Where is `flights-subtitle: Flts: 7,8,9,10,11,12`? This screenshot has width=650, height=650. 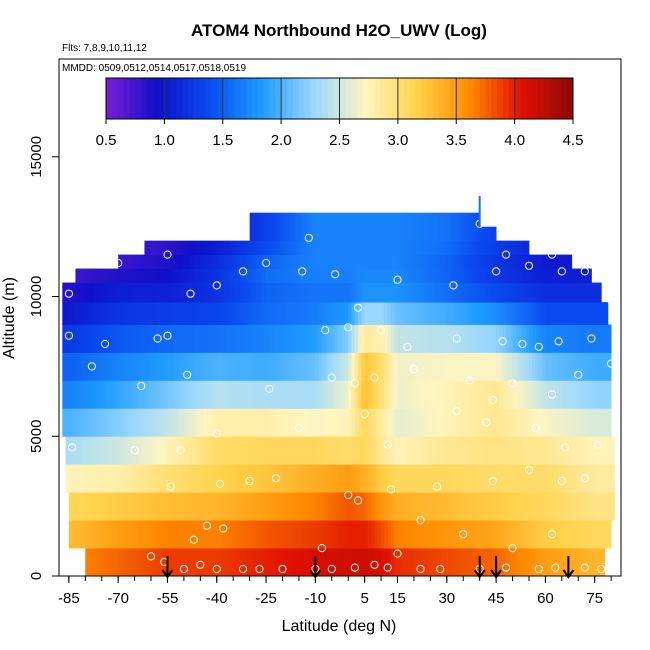 flights-subtitle: Flts: 7,8,9,10,11,12 is located at coordinates (104, 48).